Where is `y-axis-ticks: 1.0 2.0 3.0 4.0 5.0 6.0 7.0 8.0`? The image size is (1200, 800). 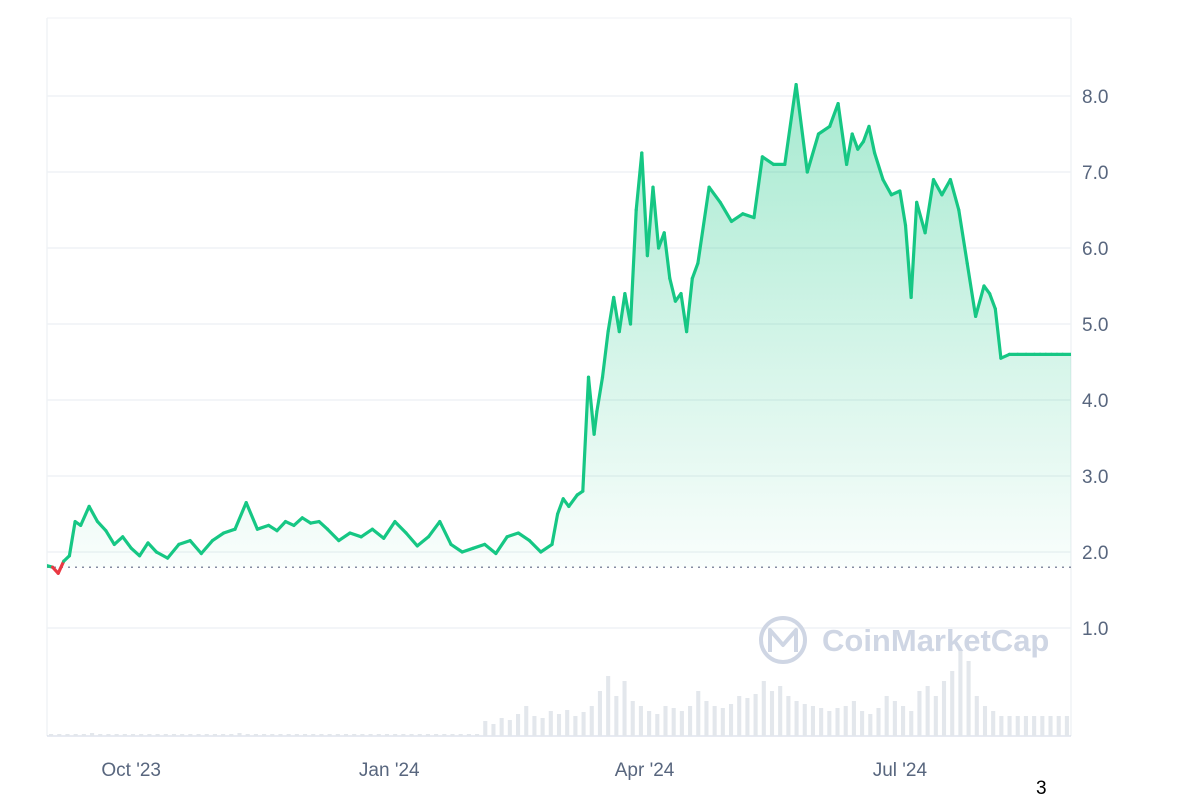
y-axis-ticks: 1.0 2.0 3.0 4.0 5.0 6.0 7.0 8.0 is located at coordinates (1095, 363).